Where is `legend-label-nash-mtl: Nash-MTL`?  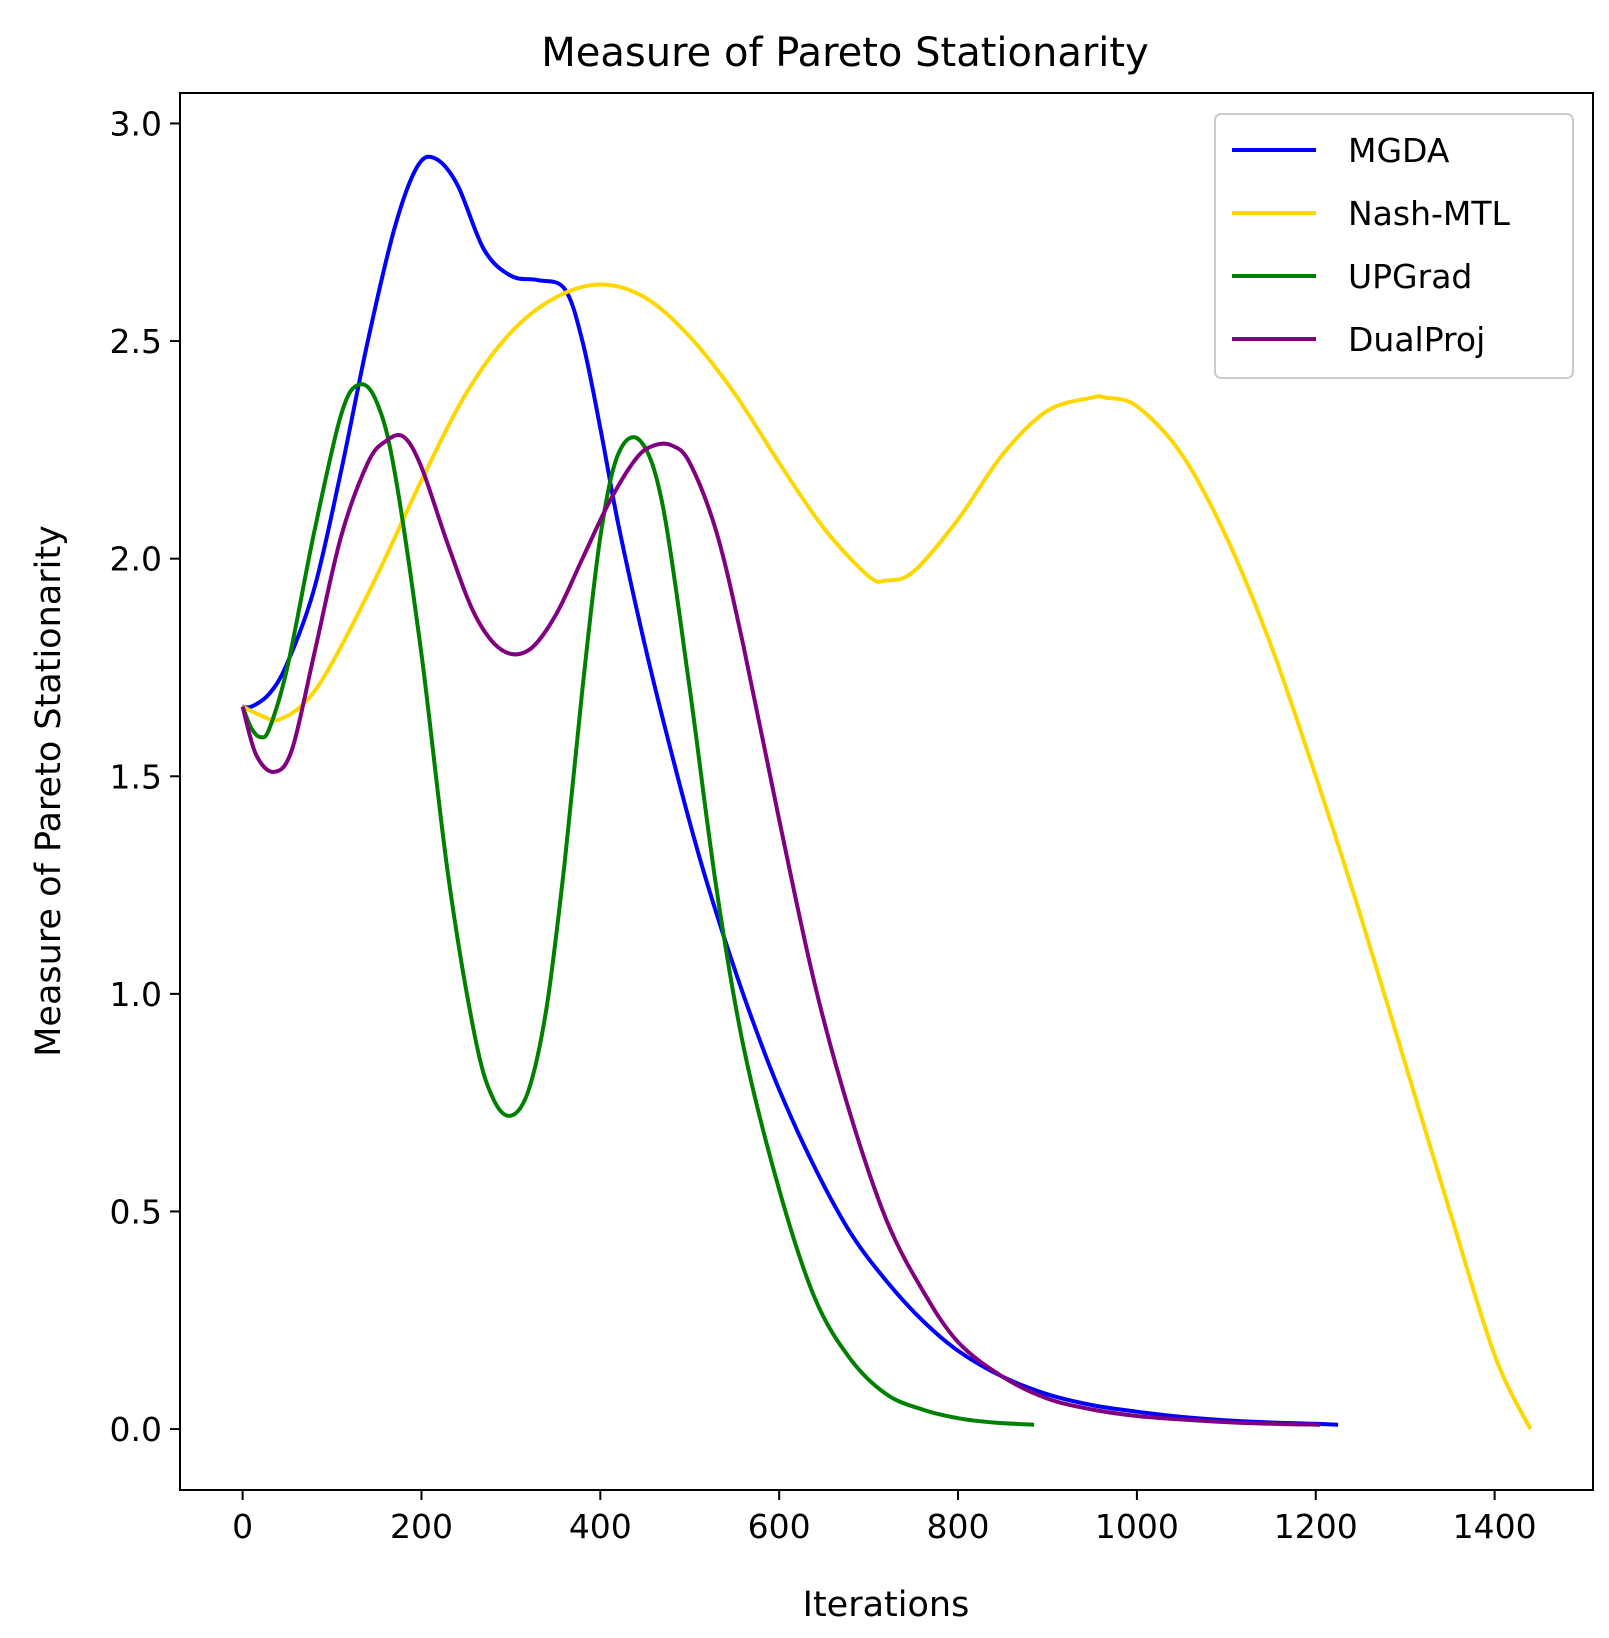 legend-label-nash-mtl: Nash-MTL is located at coordinates (1429, 213).